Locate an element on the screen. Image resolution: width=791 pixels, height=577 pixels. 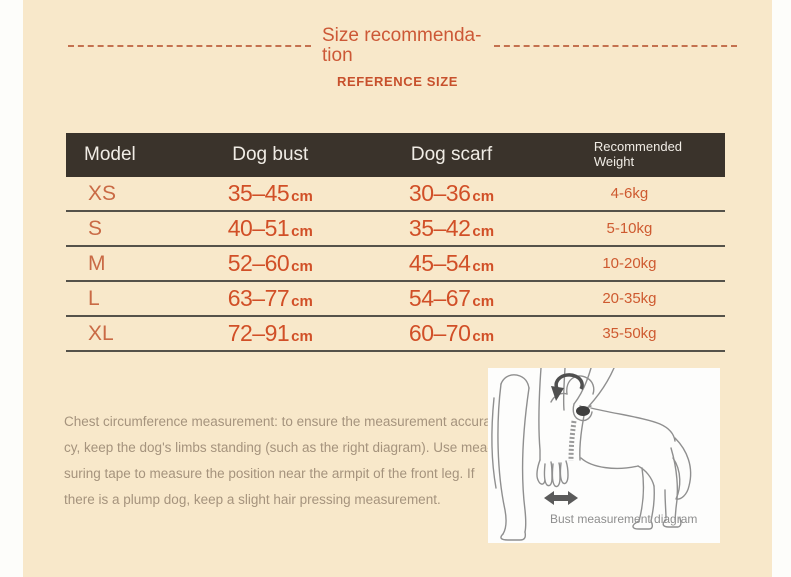
page-title-line2: tion is located at coordinates (337, 55).